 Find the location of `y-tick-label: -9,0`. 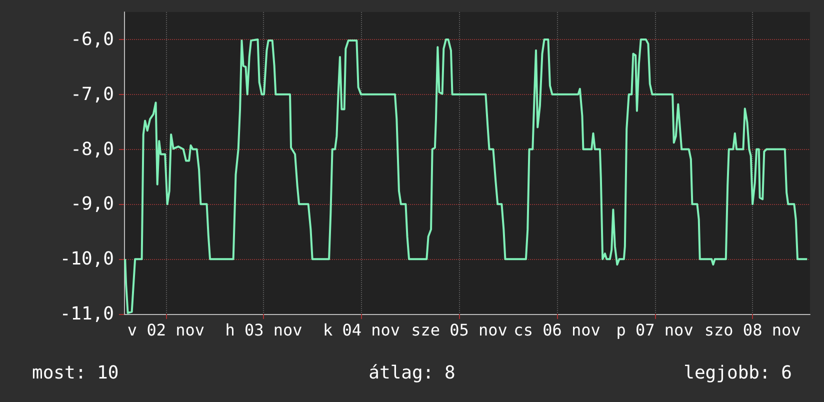

y-tick-label: -9,0 is located at coordinates (92, 204).